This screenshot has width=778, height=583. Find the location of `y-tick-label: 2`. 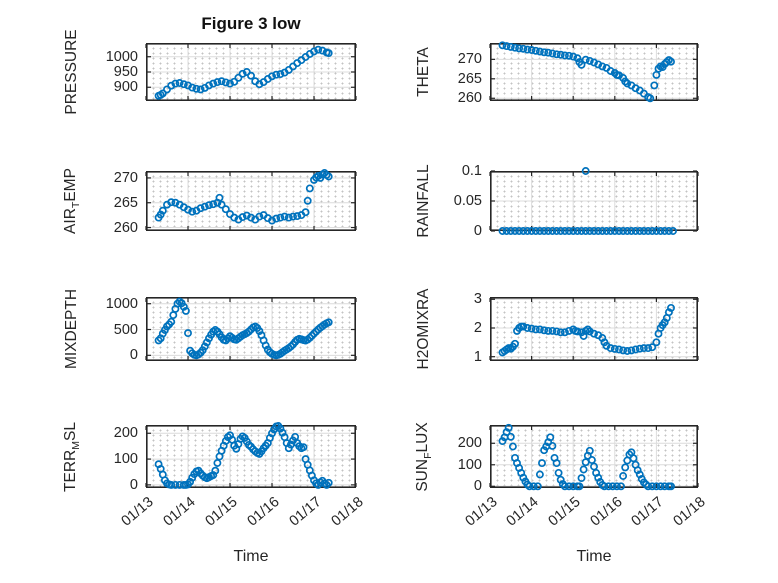

y-tick-label: 2 is located at coordinates (477, 327).